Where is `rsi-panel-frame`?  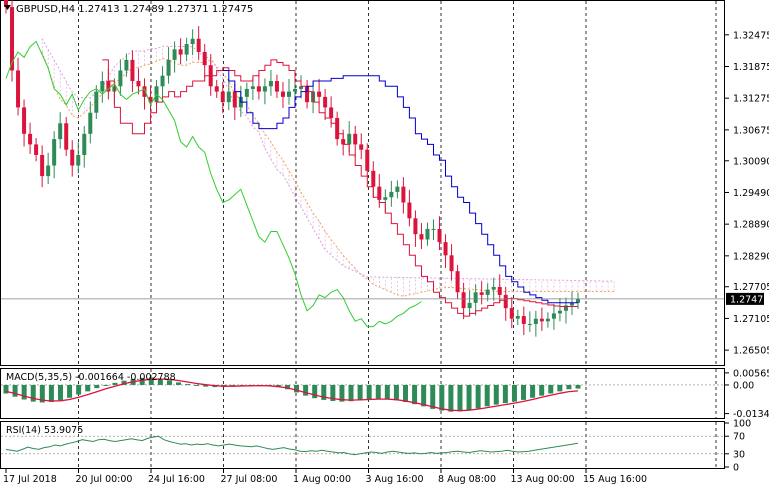
rsi-panel-frame is located at coordinates (362, 445).